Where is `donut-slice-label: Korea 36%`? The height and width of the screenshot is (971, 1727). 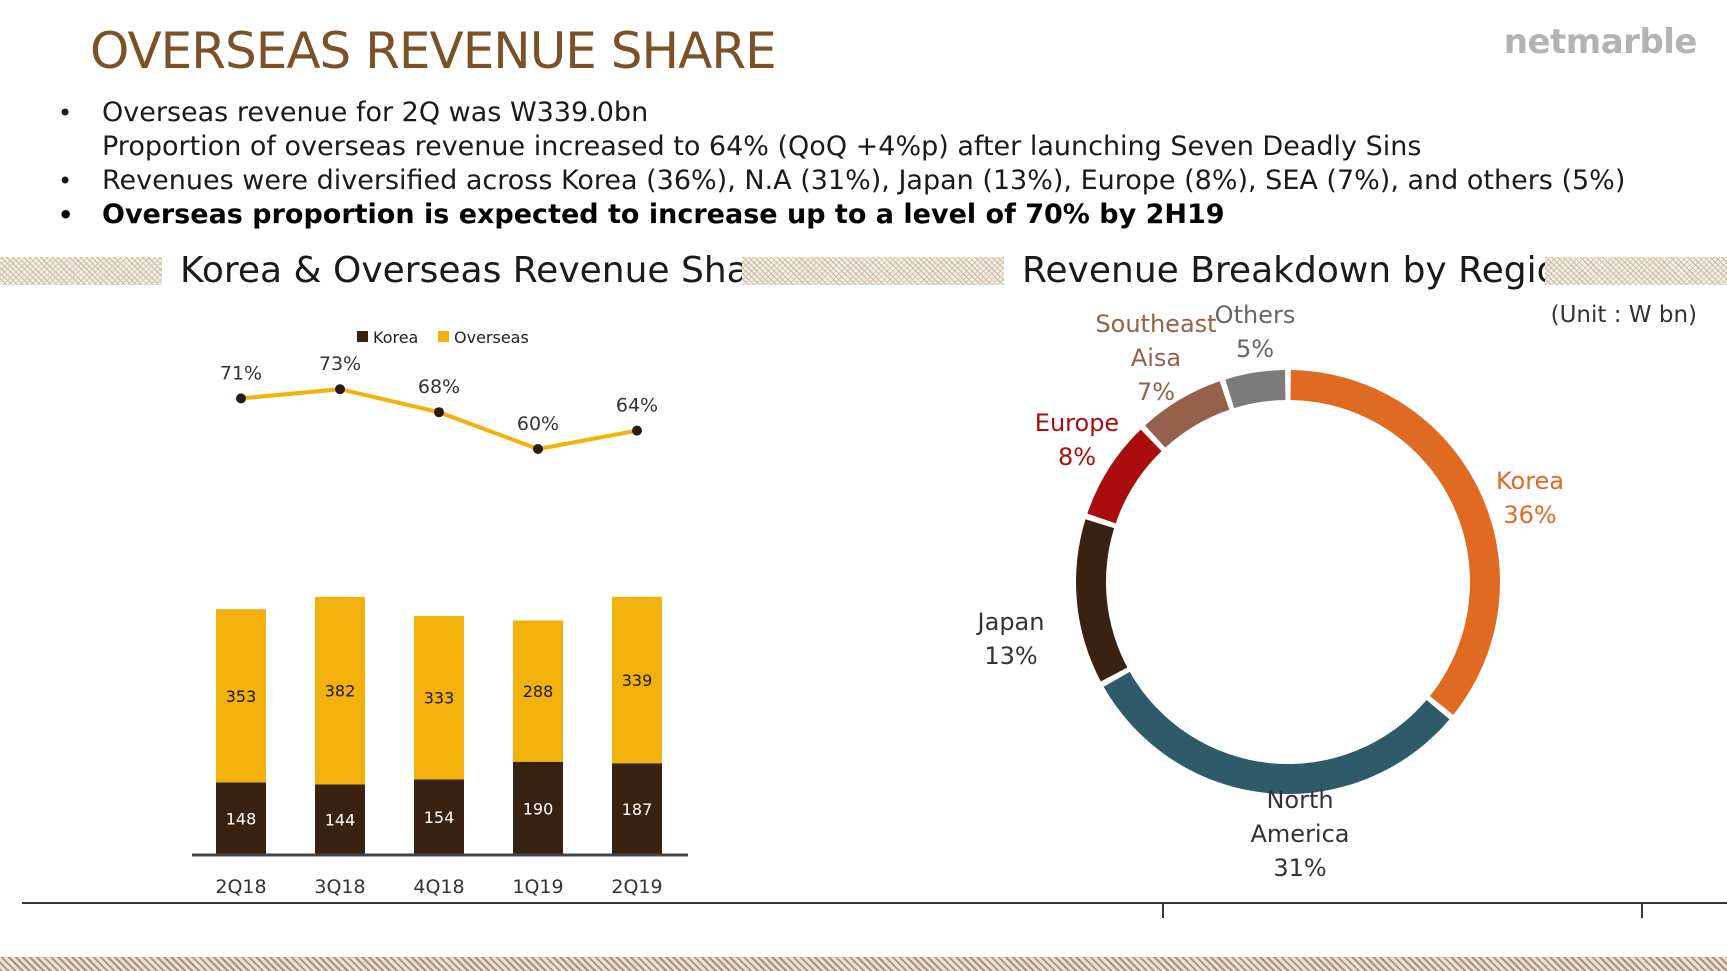 donut-slice-label: Korea 36% is located at coordinates (1530, 498).